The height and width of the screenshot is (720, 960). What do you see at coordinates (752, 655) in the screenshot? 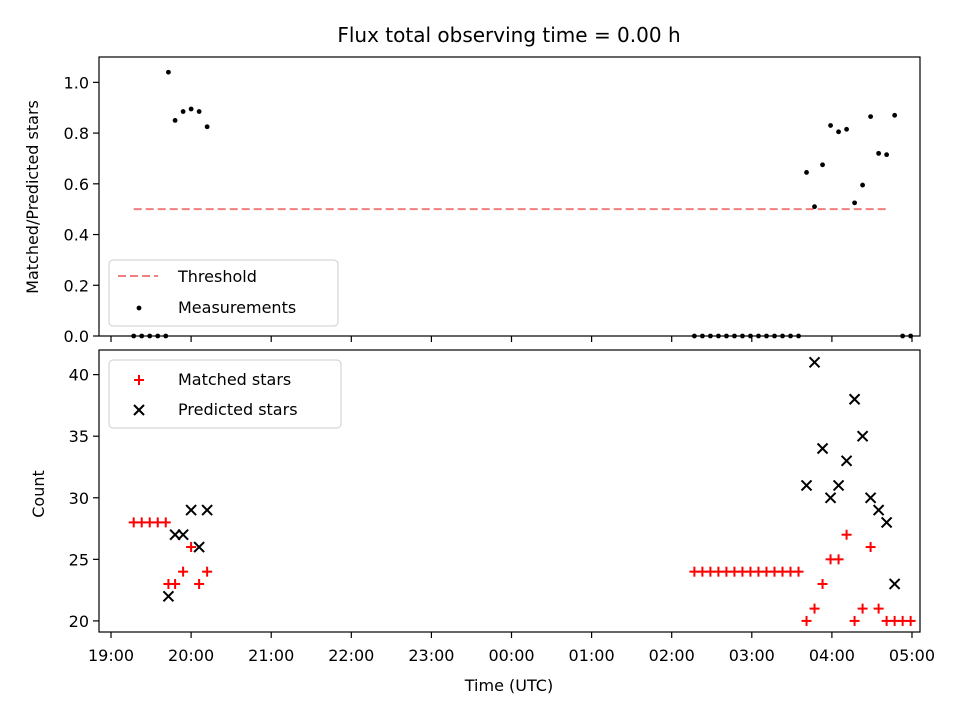
I see `bottom-x-tick-label: 03:00` at bounding box center [752, 655].